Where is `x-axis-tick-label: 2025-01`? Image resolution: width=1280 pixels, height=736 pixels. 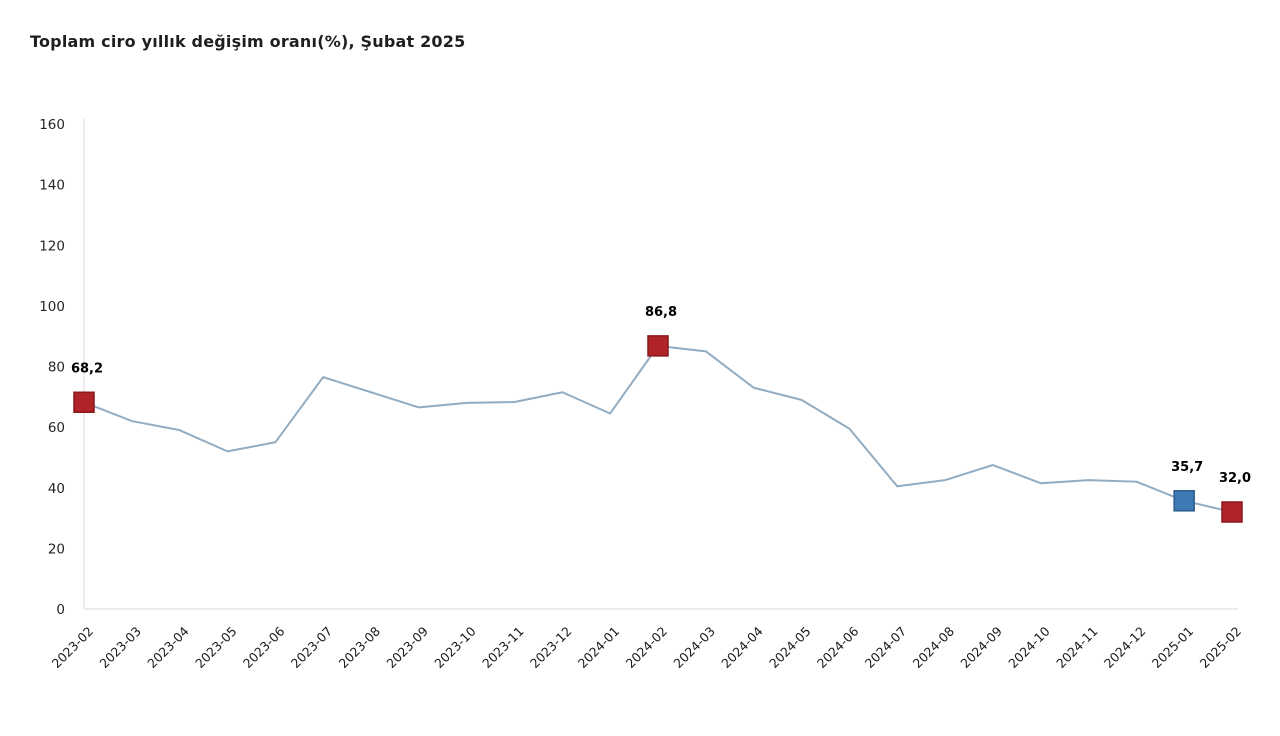
x-axis-tick-label: 2025-01 is located at coordinates (1173, 648).